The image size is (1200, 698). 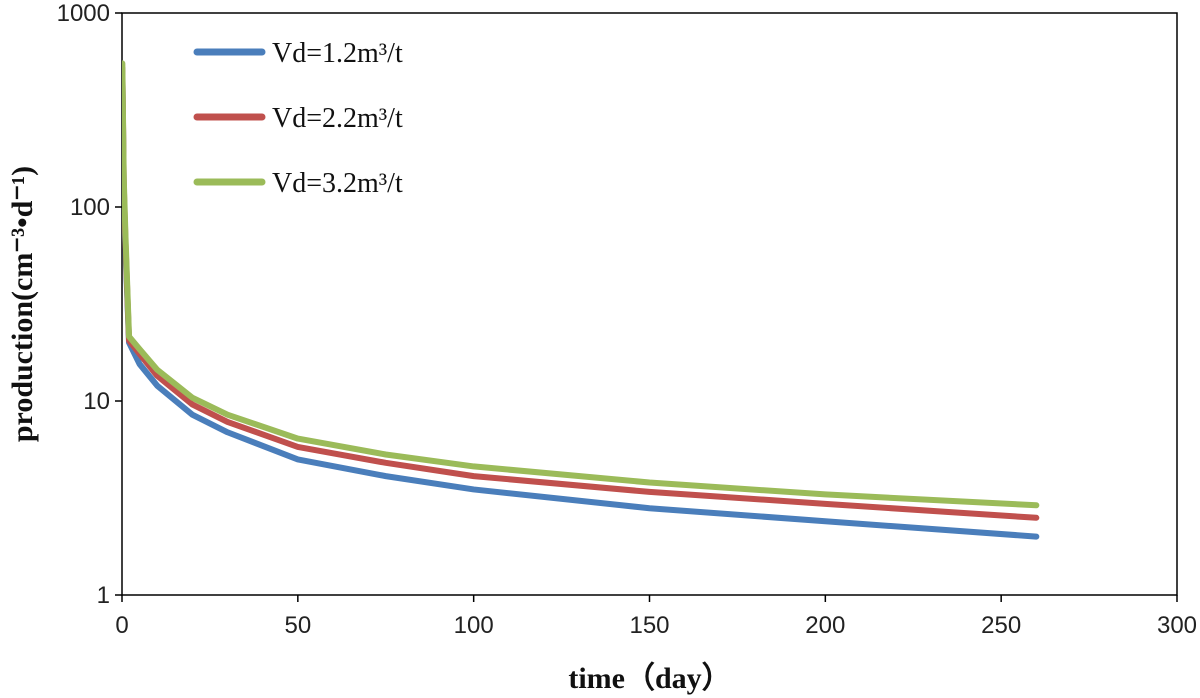 What do you see at coordinates (89, 304) in the screenshot?
I see `y-axis-ticks: 1 10 100 1000` at bounding box center [89, 304].